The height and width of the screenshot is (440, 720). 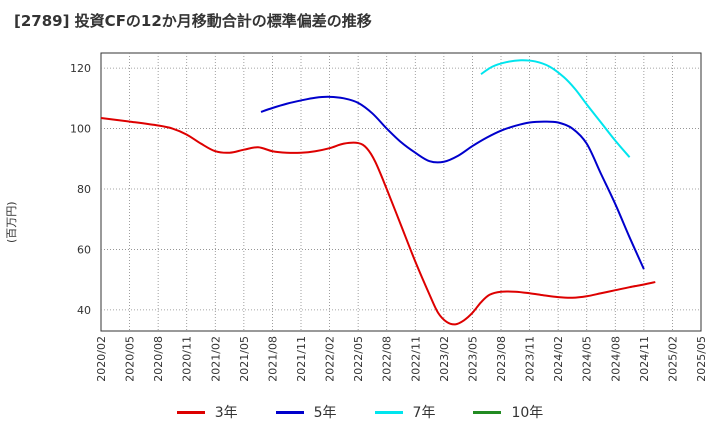 What do you see at coordinates (587, 359) in the screenshot?
I see `x-tick-label: 2024/05` at bounding box center [587, 359].